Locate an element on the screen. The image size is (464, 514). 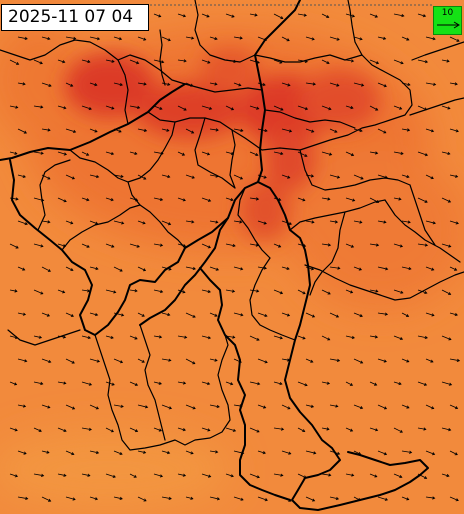
border-south-inner is located at coordinates (245, 384).